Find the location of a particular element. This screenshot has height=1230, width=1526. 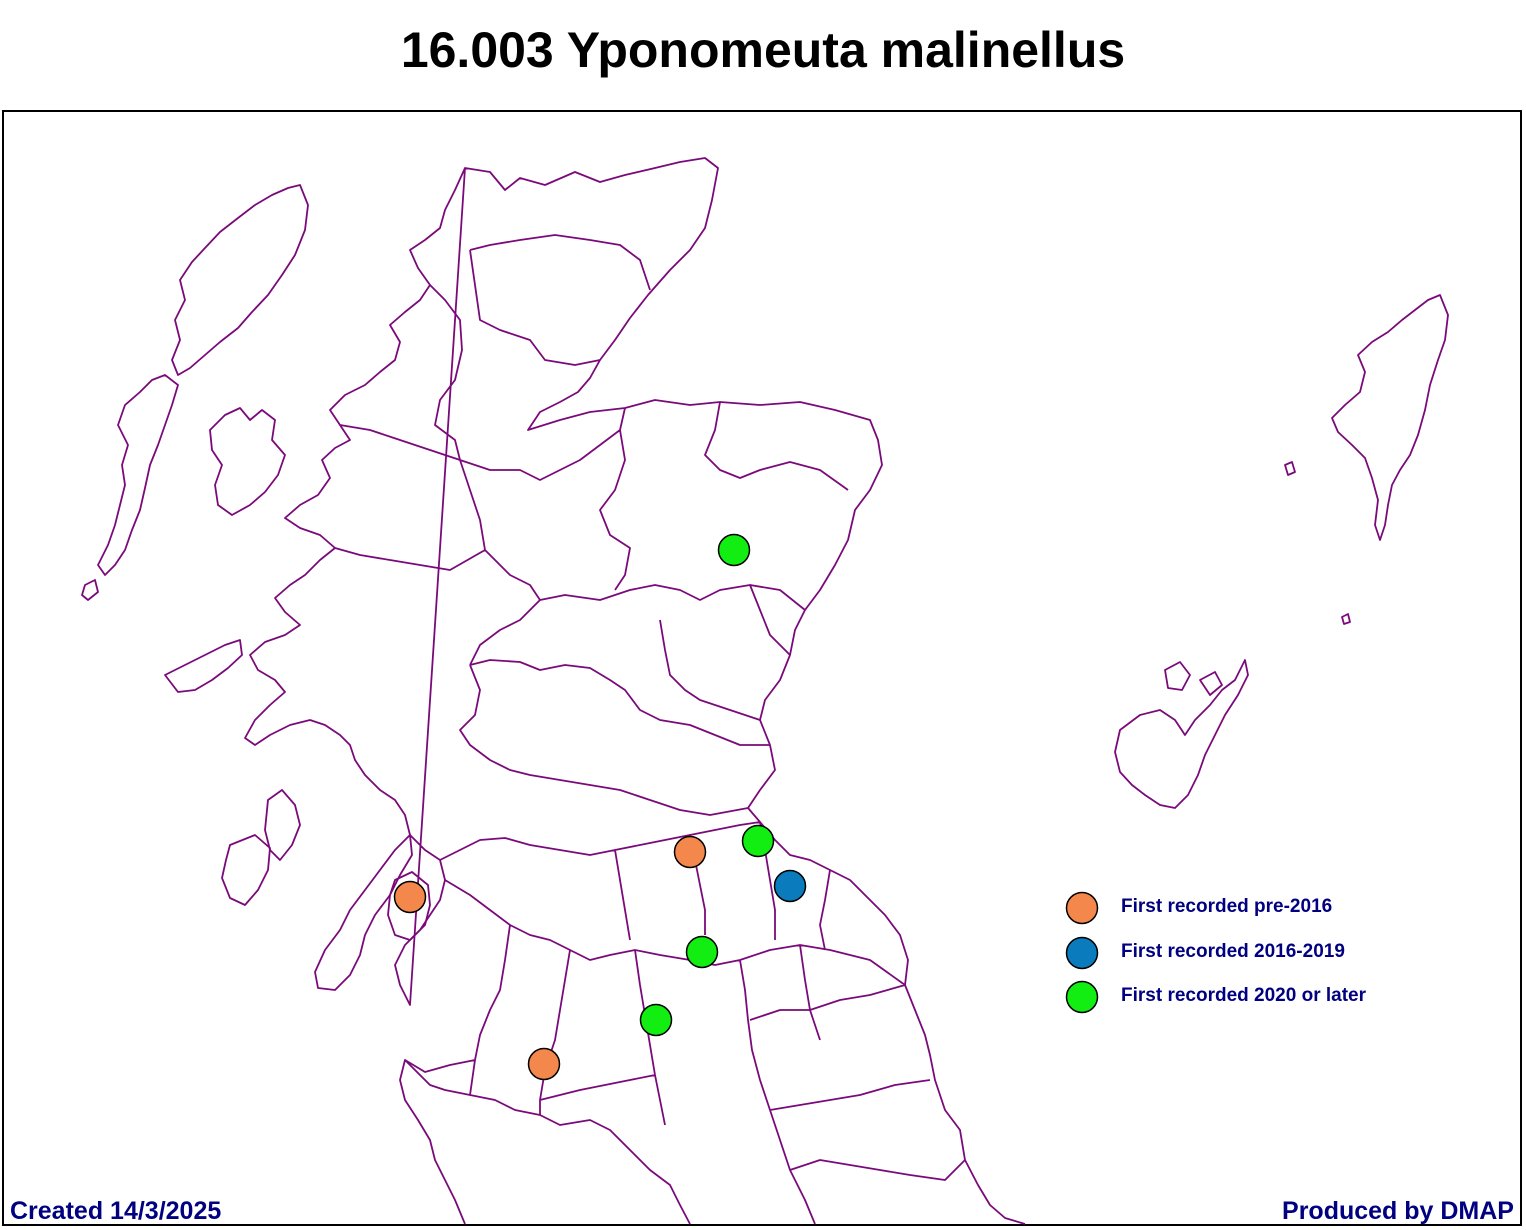

lewis-harris-coastline is located at coordinates (240, 280).